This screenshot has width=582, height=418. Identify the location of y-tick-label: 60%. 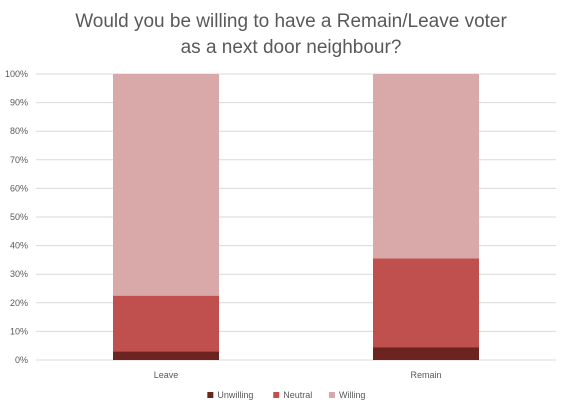
(19, 188).